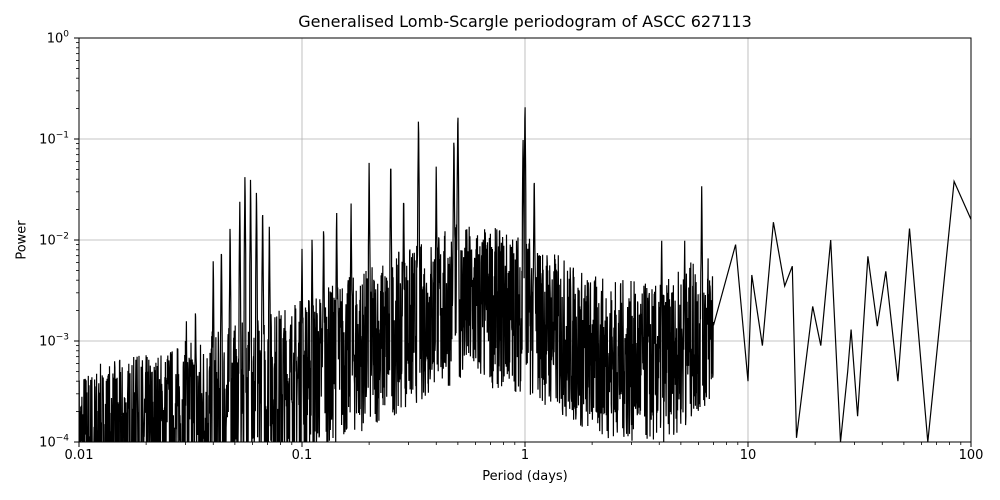  What do you see at coordinates (54, 341) in the screenshot?
I see `y-tick-label: 10⁻³` at bounding box center [54, 341].